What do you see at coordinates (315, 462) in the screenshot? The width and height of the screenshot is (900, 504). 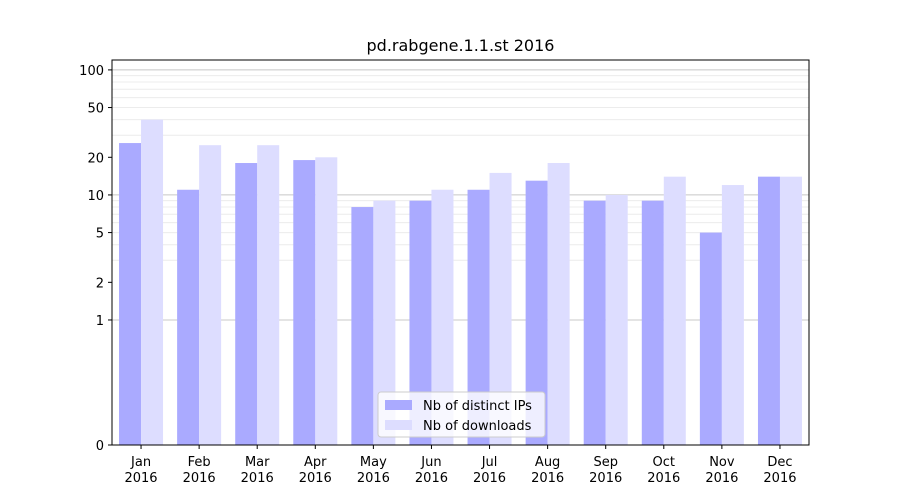 I see `x-tick-label: Apr` at bounding box center [315, 462].